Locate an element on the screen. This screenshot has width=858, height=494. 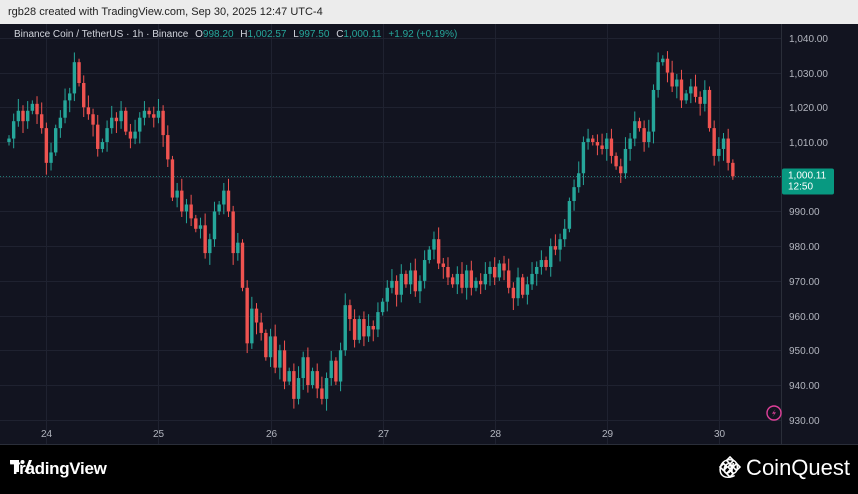
footer-bar: TradingView @ CoinQuest is located at coordinates (429, 470).